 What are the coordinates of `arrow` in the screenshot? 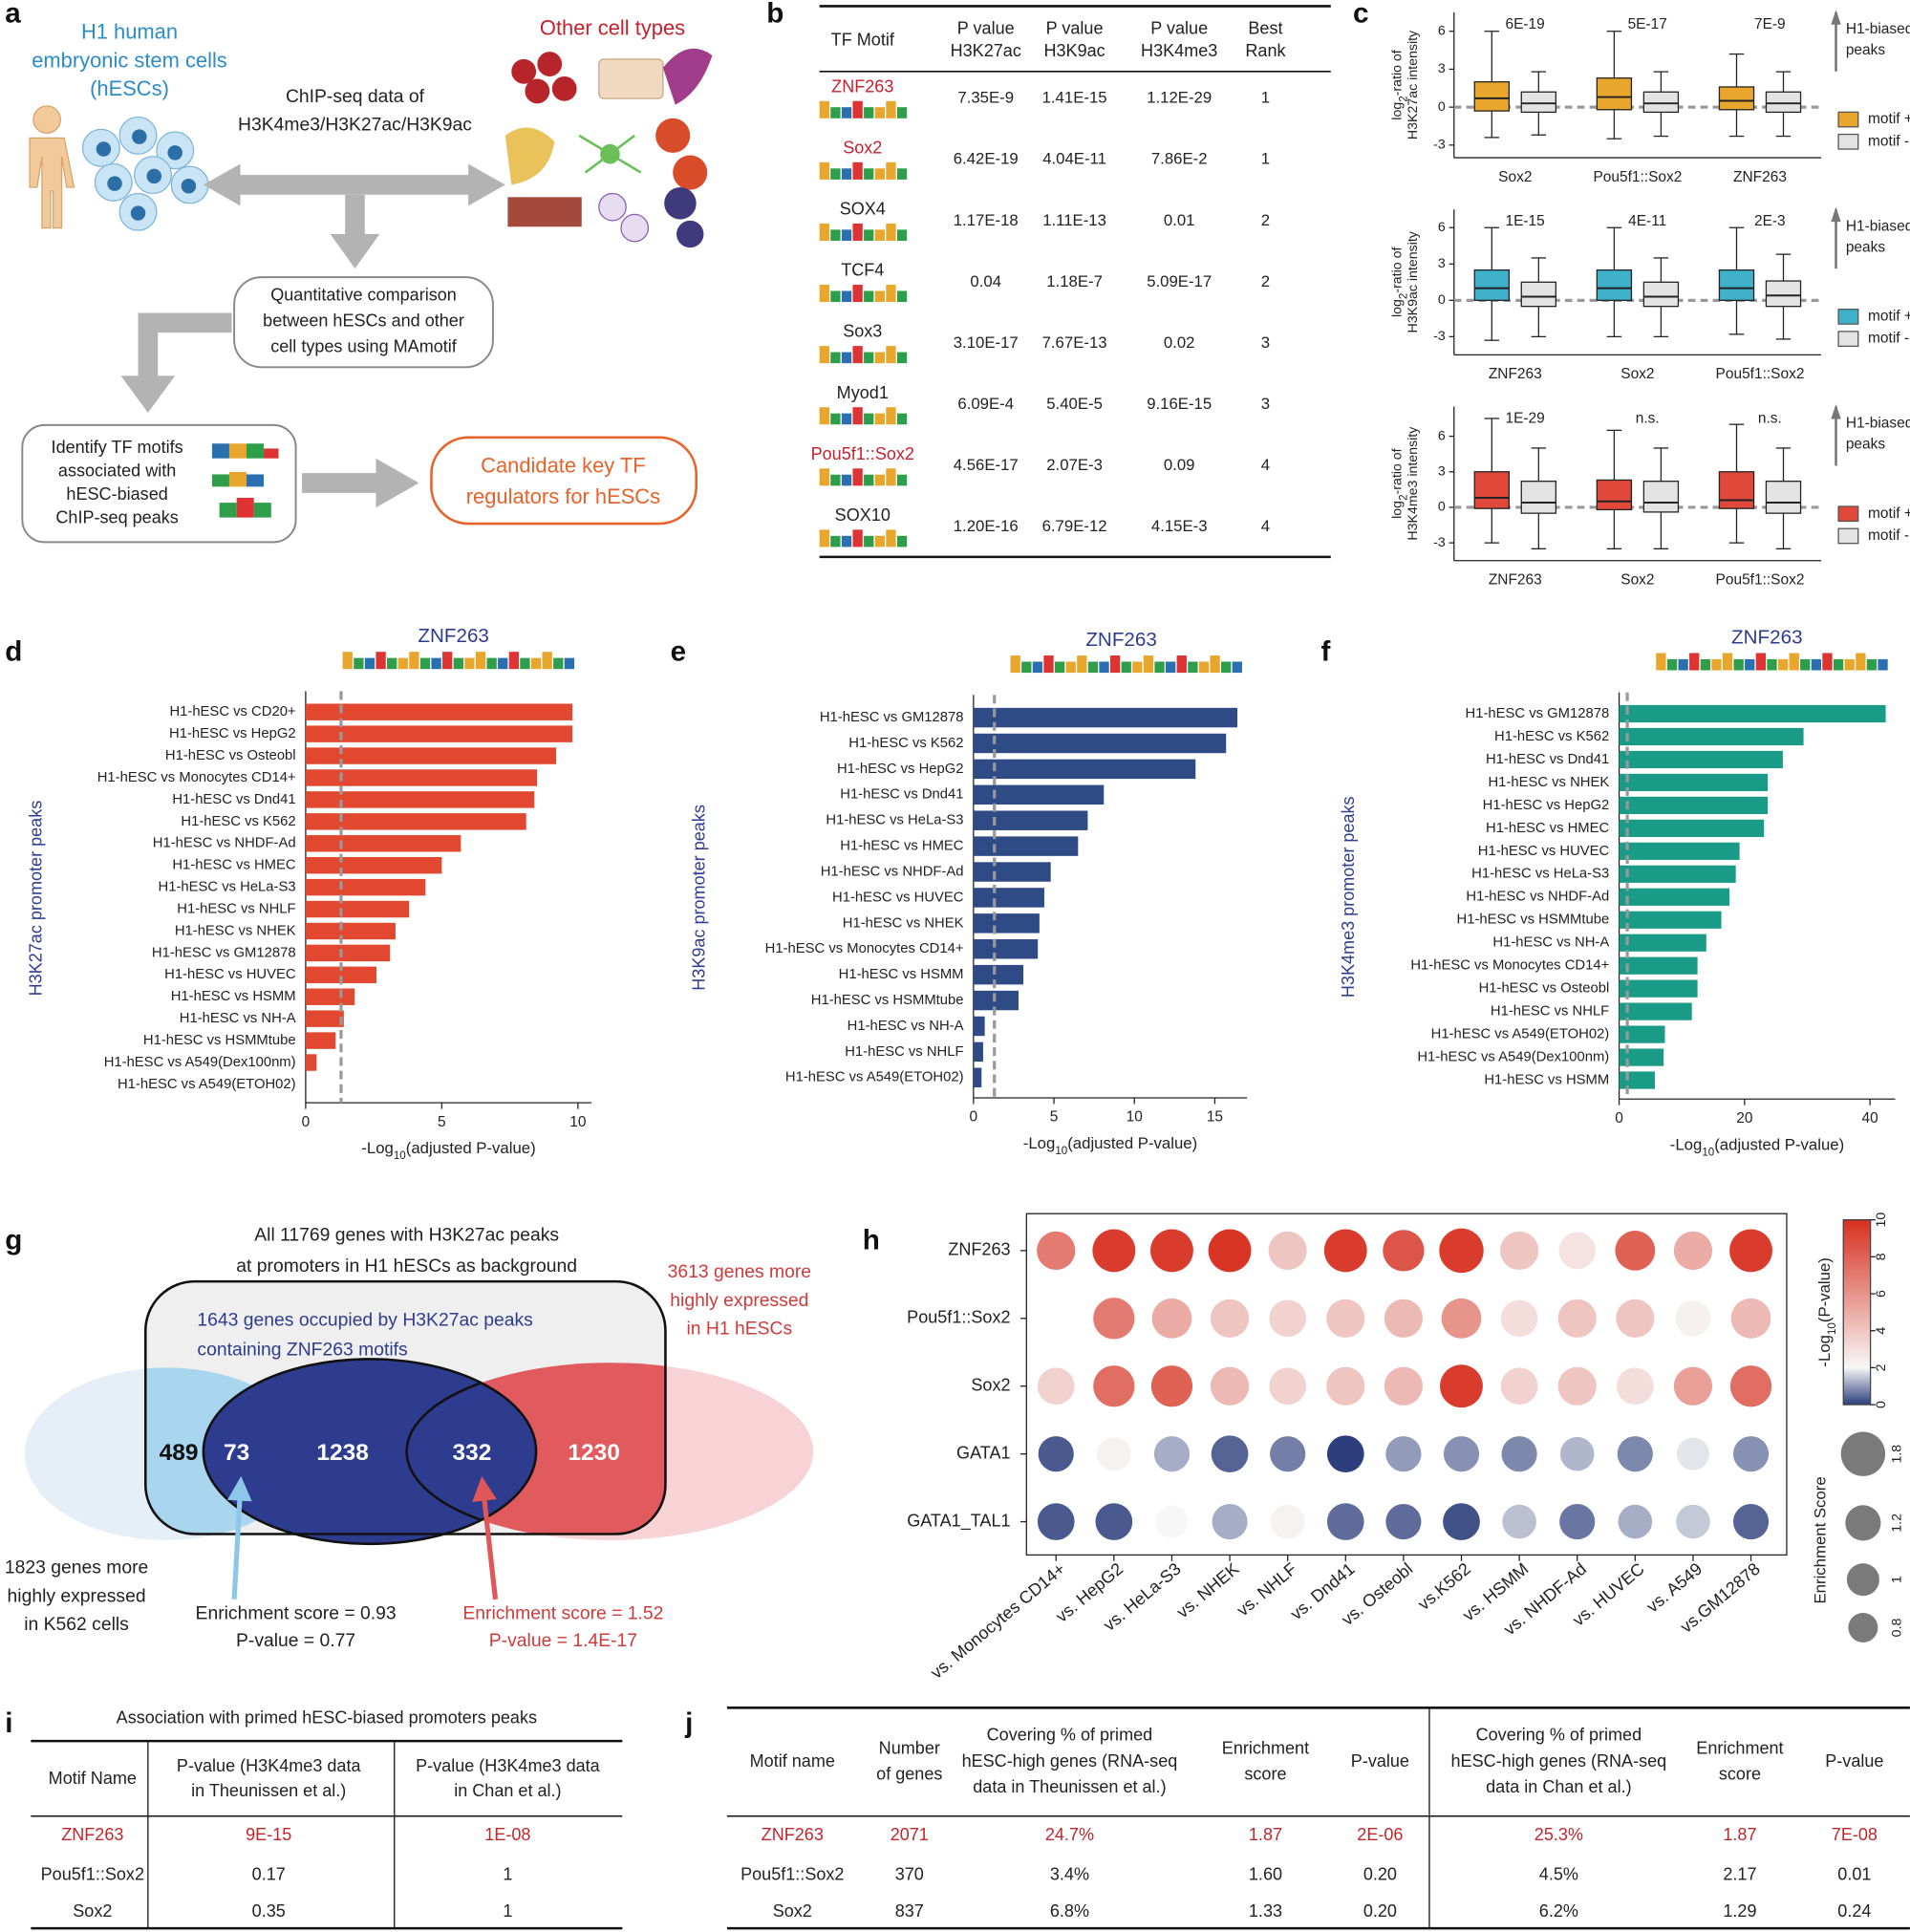 It's located at (360, 483).